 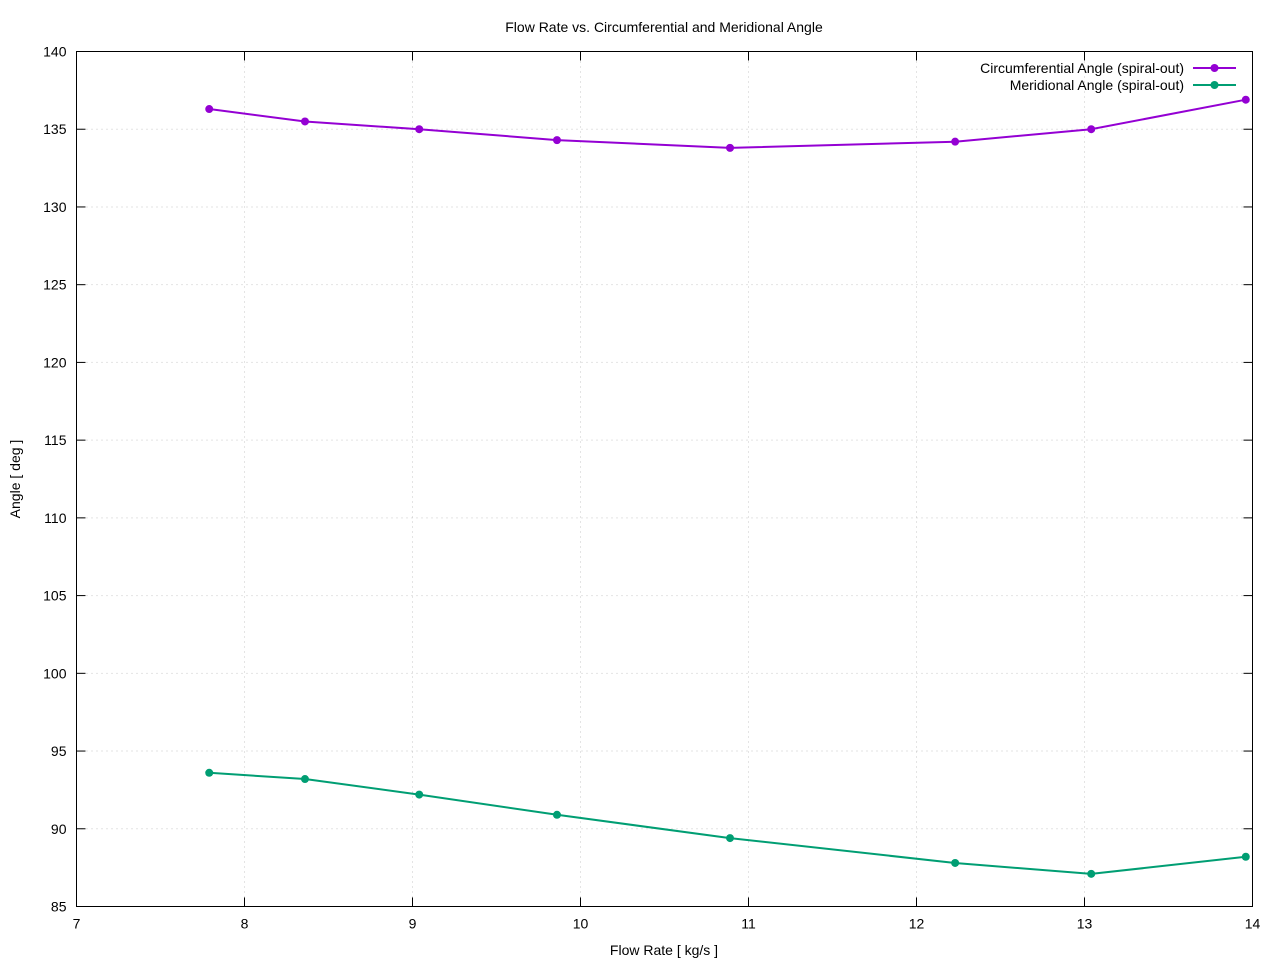 What do you see at coordinates (55, 129) in the screenshot?
I see `y-tick-label: 135` at bounding box center [55, 129].